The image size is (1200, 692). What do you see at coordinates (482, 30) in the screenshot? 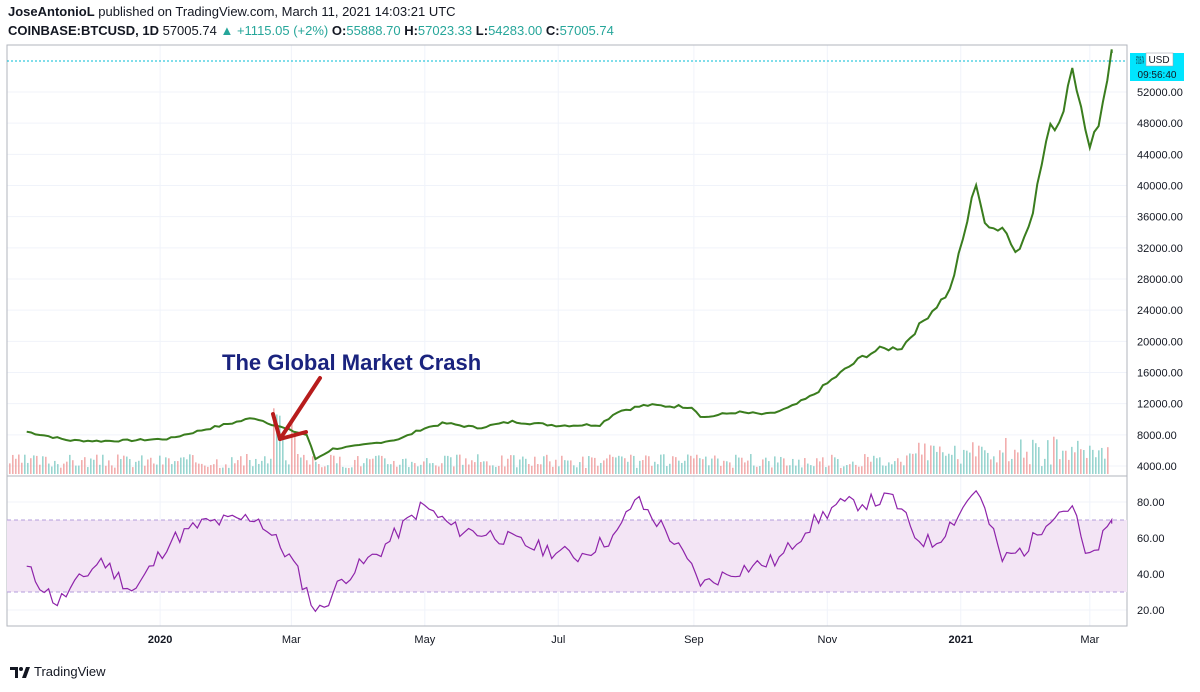
I see `low-label: L:` at bounding box center [482, 30].